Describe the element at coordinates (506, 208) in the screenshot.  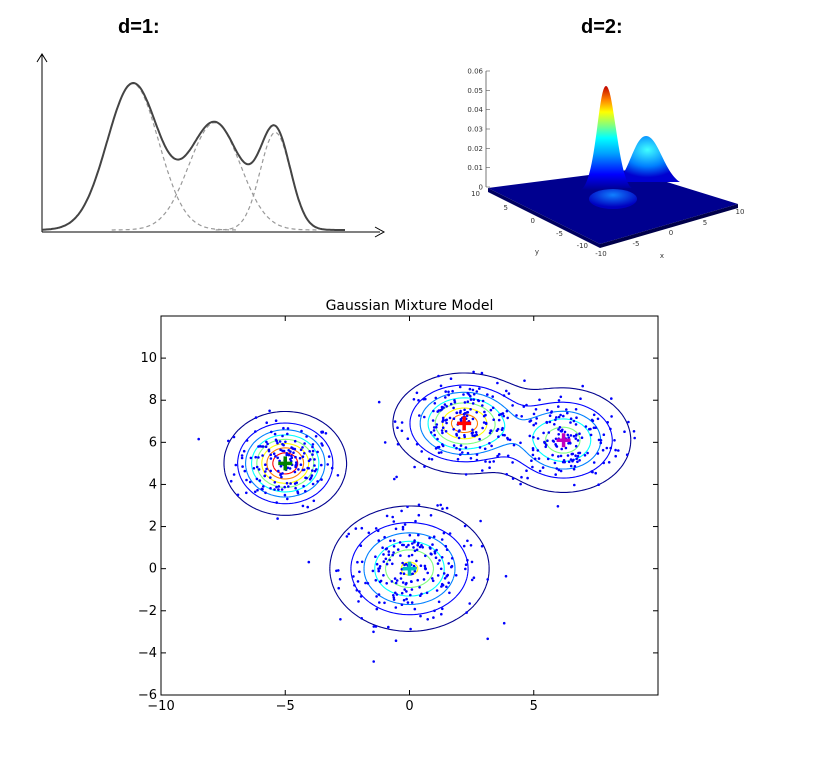
I see `y-tick-label: 5` at that location.